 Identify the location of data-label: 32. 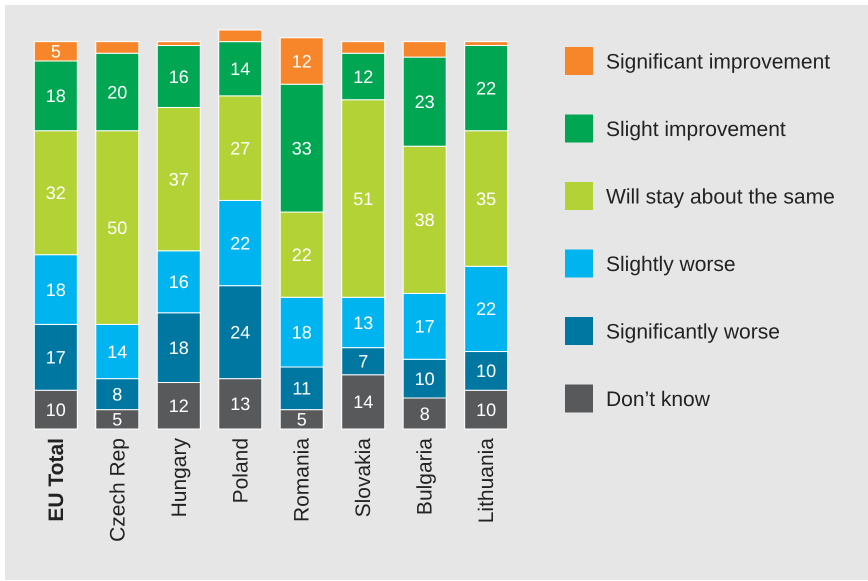
(56, 193).